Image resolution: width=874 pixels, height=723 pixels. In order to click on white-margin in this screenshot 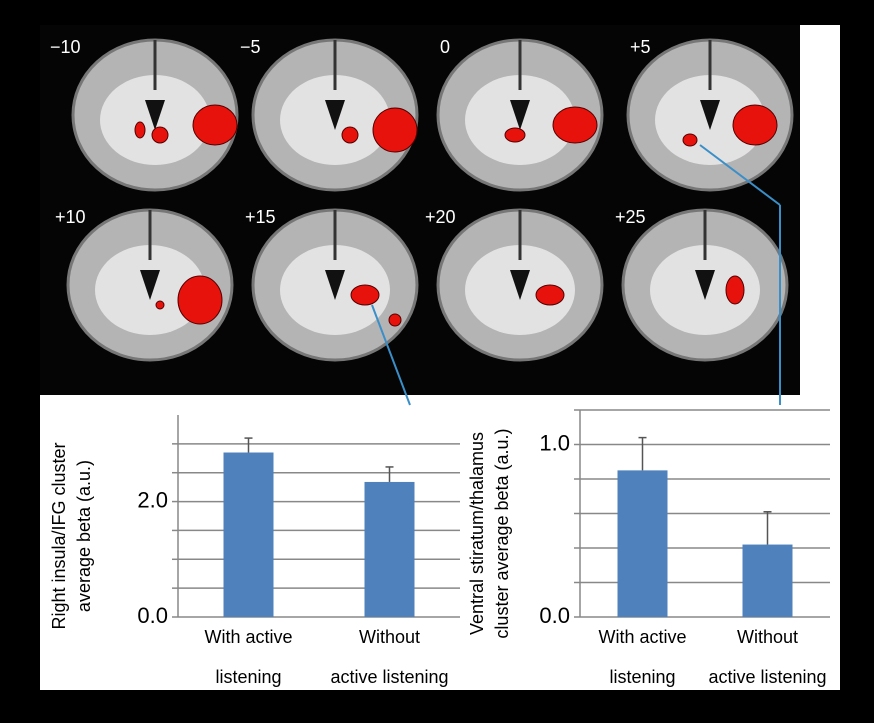, I will do `click(820, 210)`.